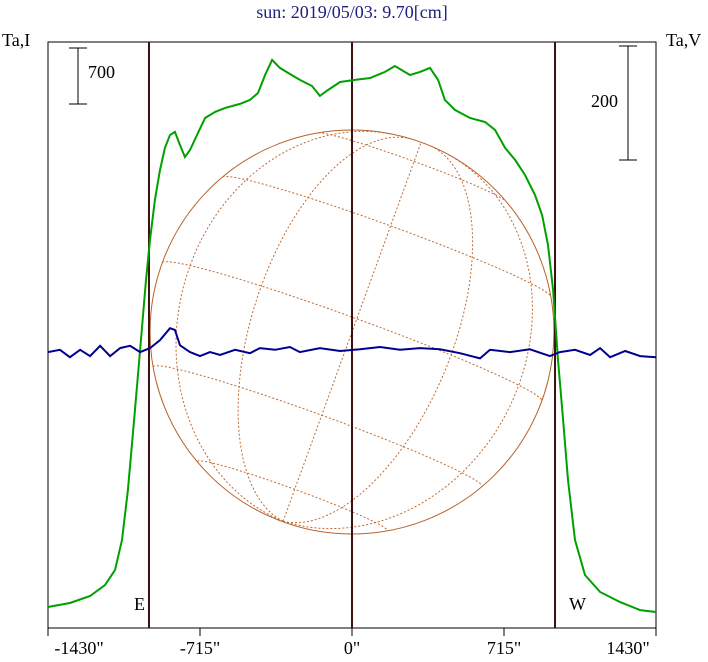  I want to click on limb-label: W, so click(577, 604).